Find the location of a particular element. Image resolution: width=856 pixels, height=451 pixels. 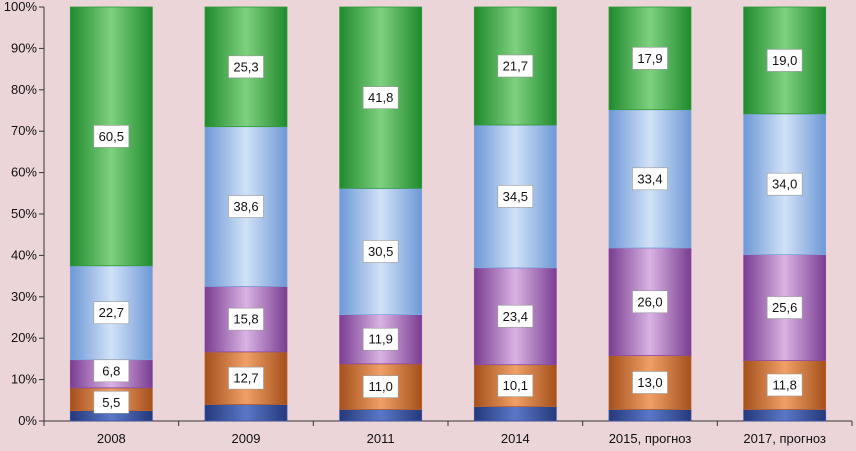

data-label: 34,5 is located at coordinates (515, 196).